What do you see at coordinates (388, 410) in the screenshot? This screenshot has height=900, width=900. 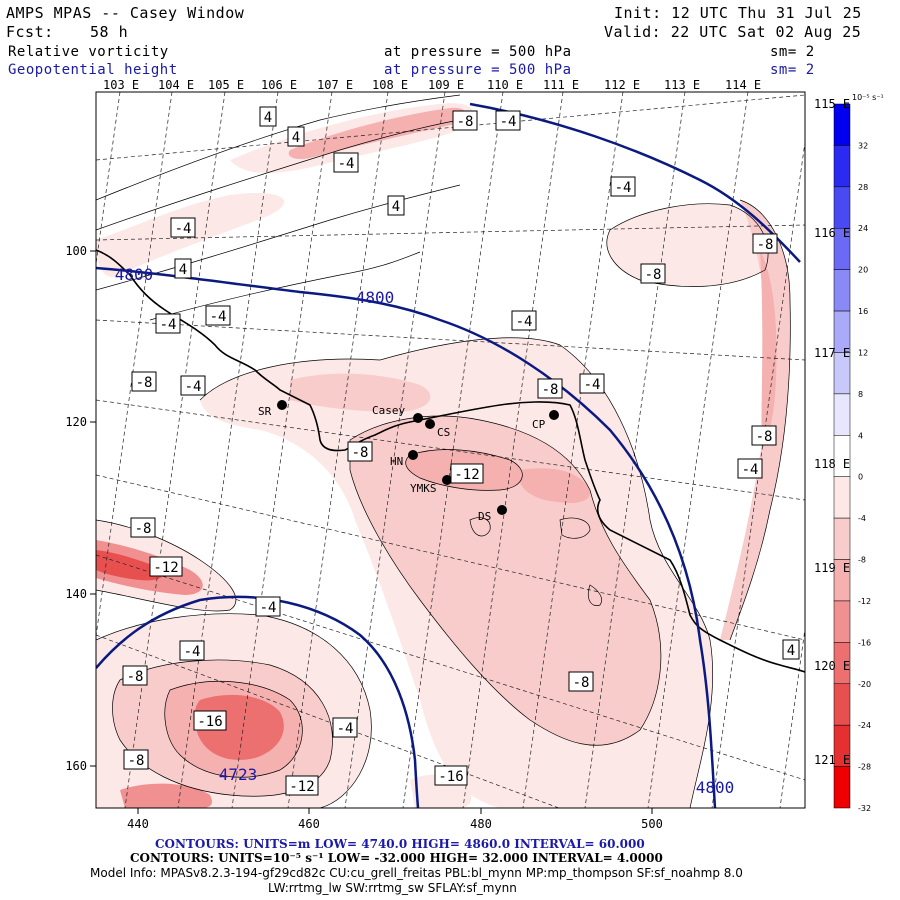 I see `station-label: Casey` at bounding box center [388, 410].